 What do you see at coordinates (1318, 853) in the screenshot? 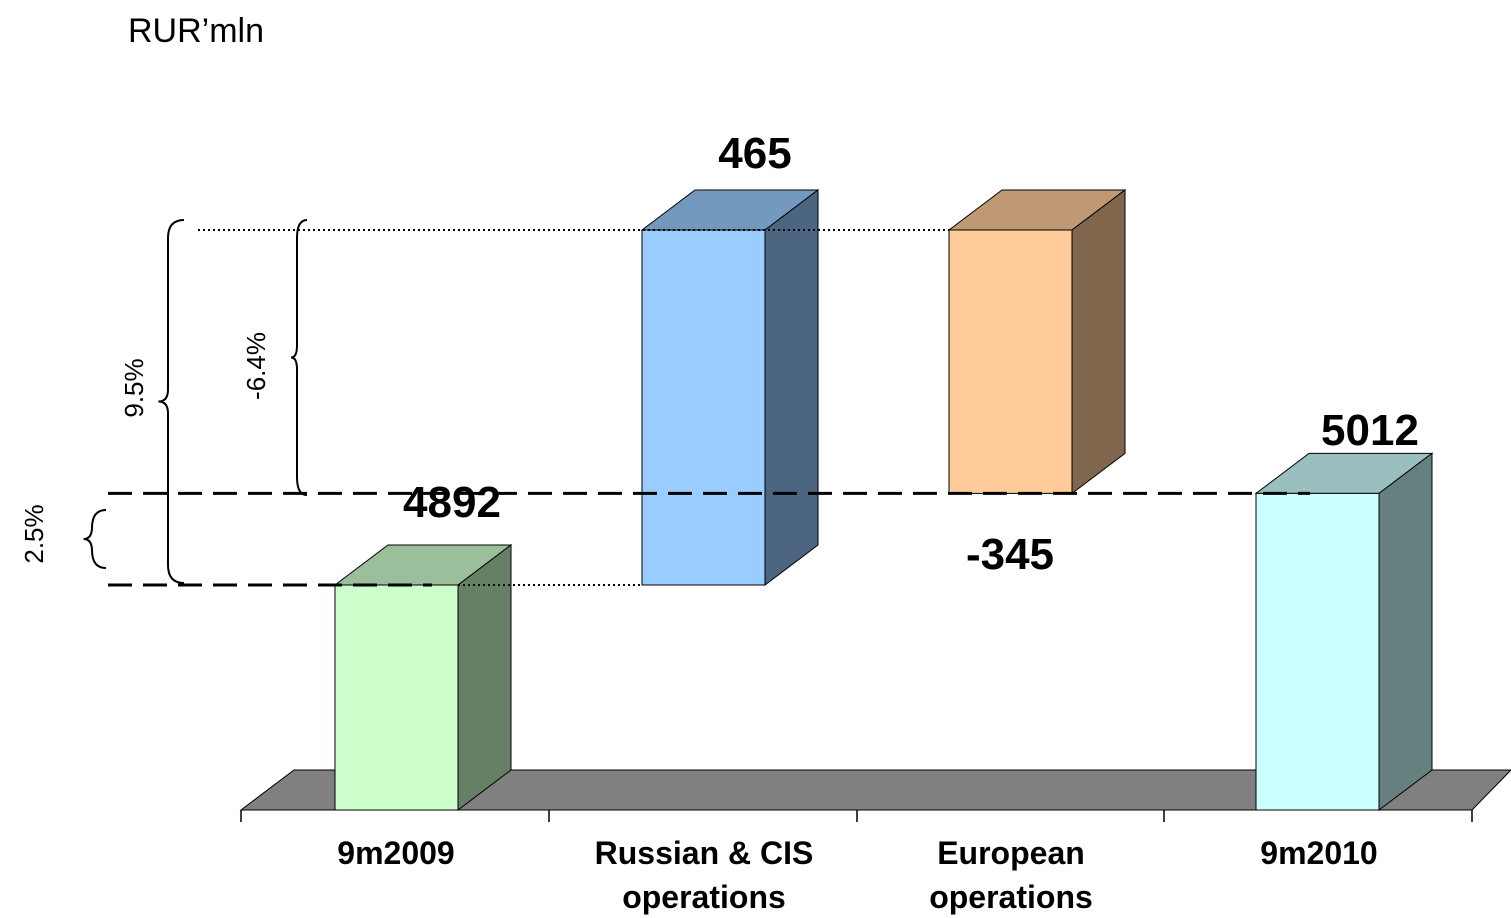
I see `category-label: 9m2010` at bounding box center [1318, 853].